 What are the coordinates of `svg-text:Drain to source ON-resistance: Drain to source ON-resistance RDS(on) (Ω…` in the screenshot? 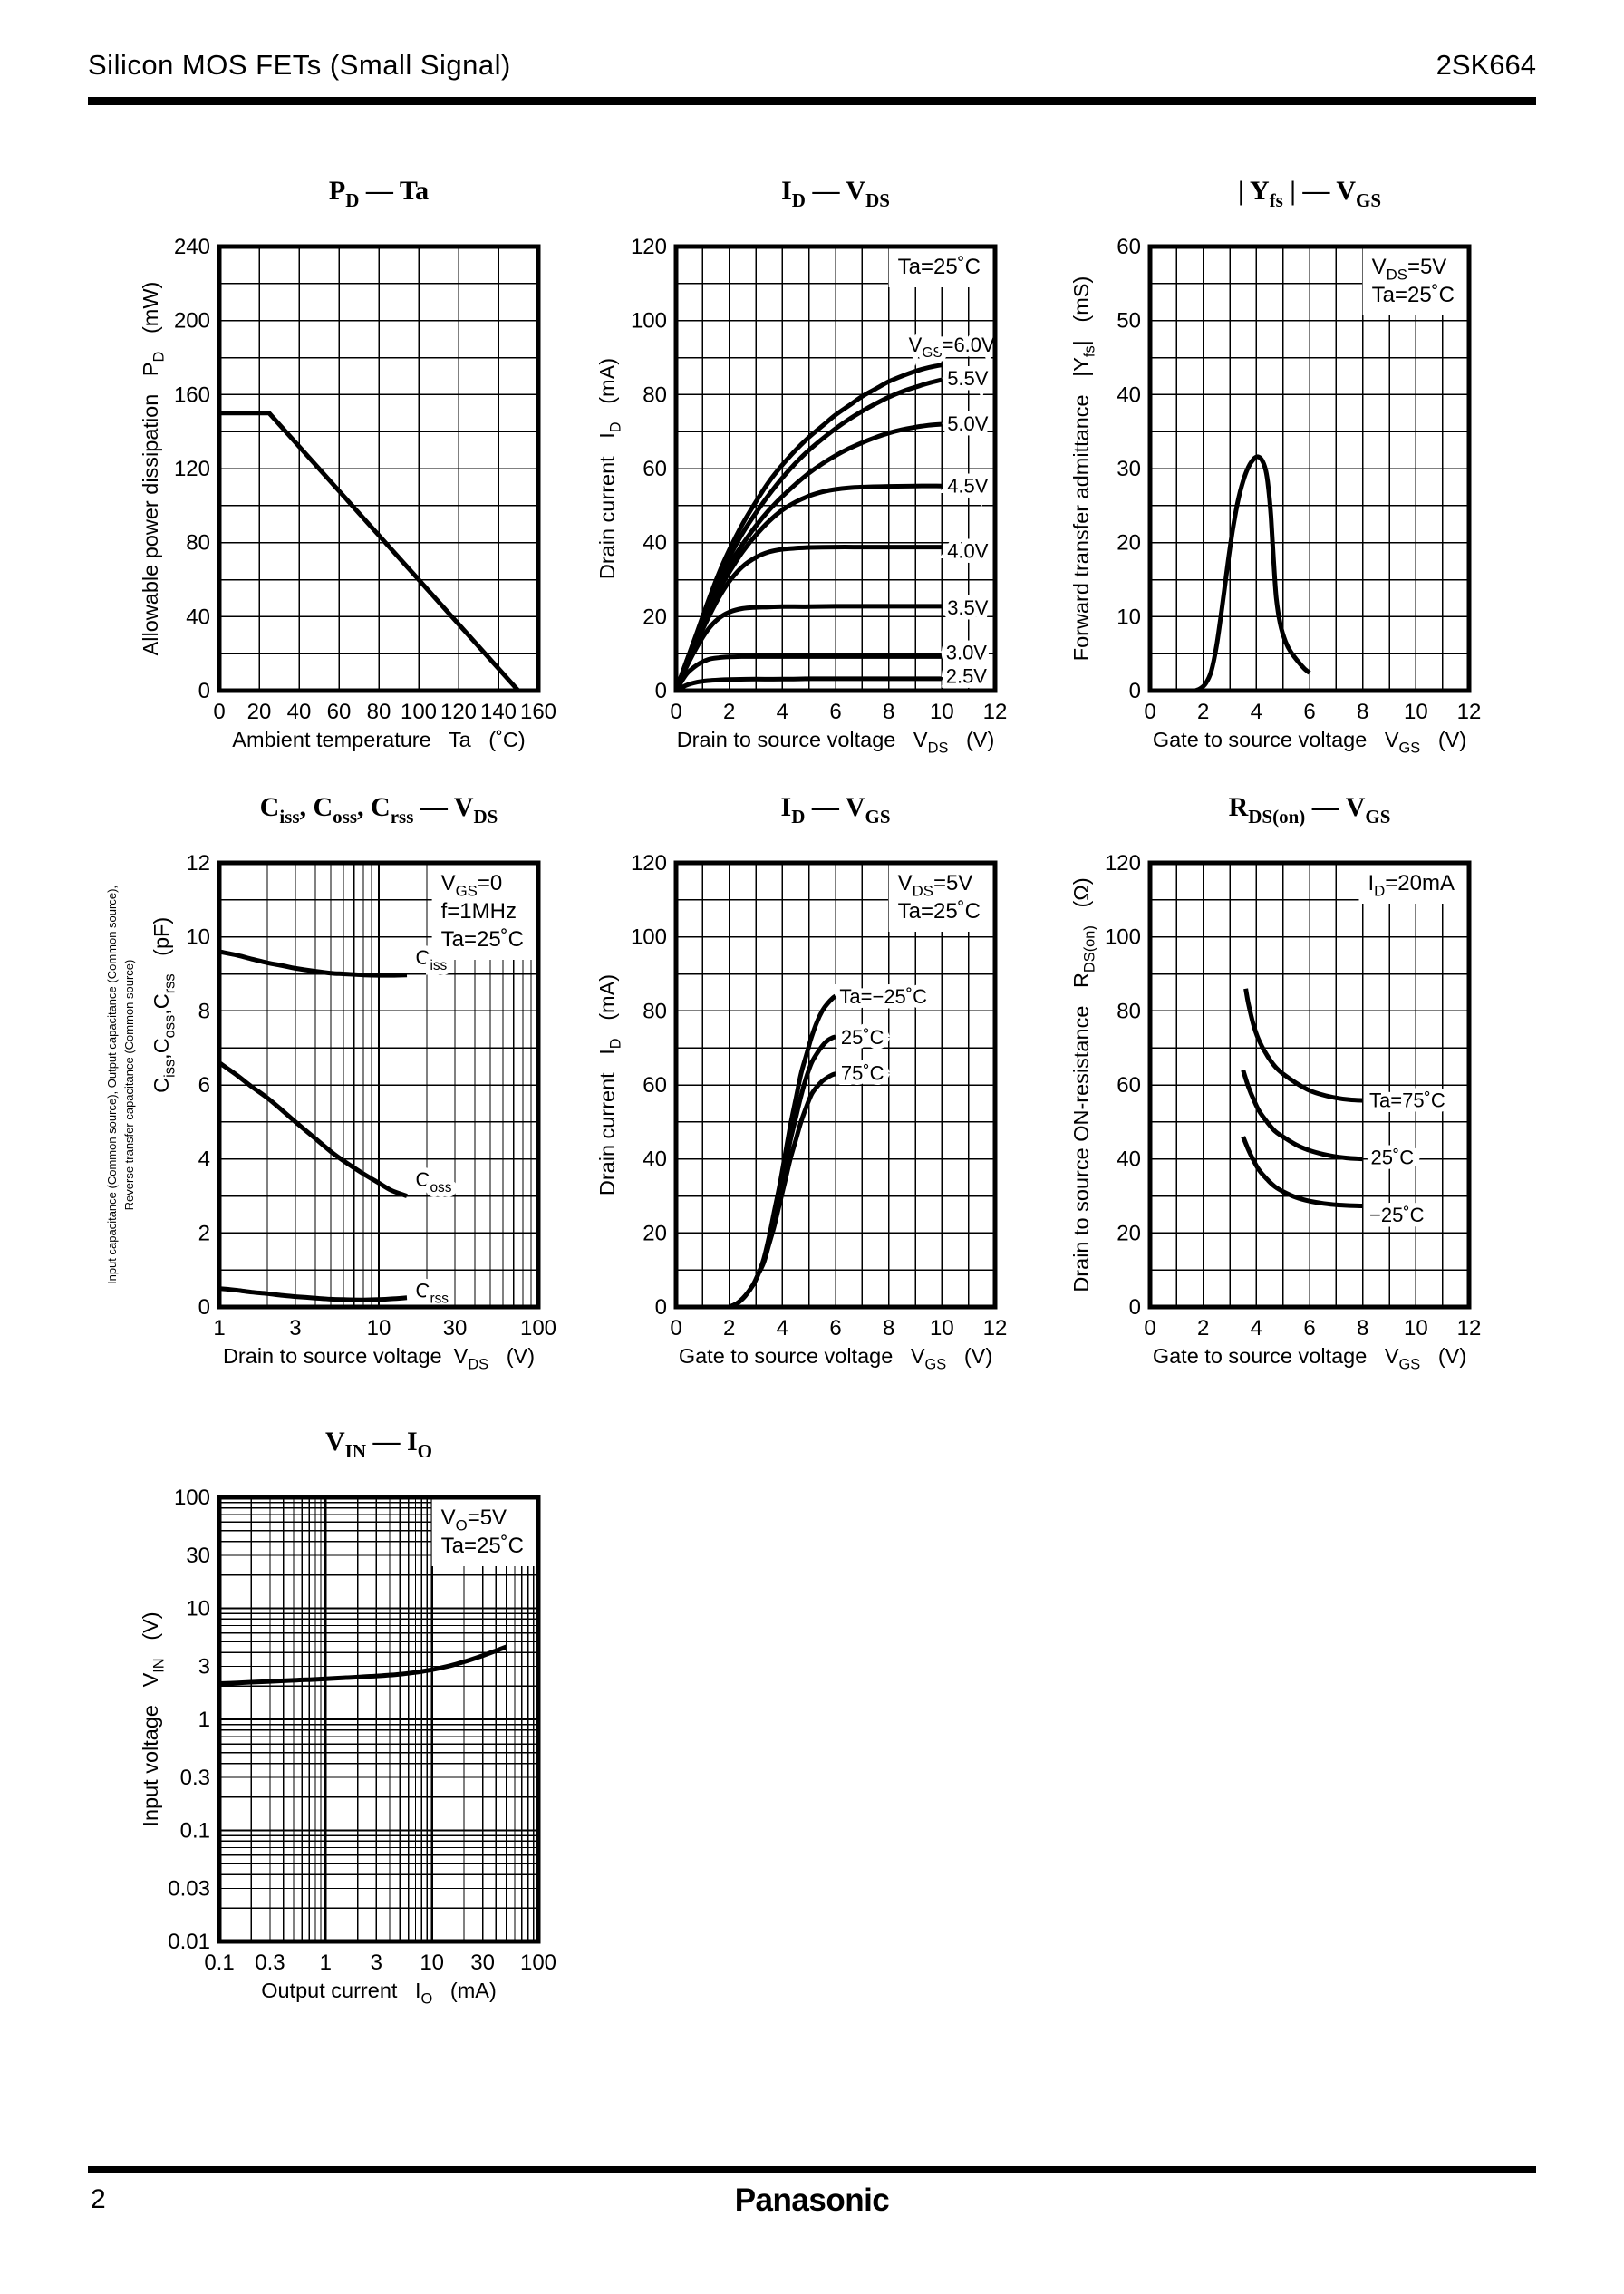 It's located at (1083, 1084).